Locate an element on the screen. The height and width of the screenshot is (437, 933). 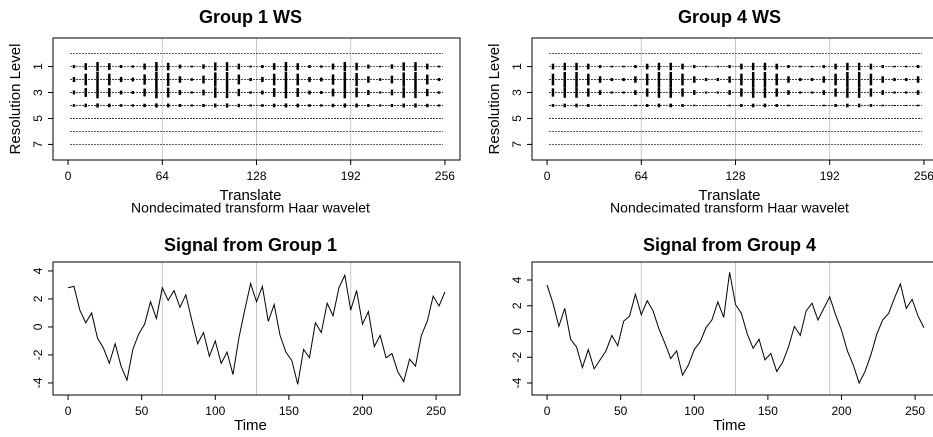
chart-title: Group 1 WS is located at coordinates (250, 17).